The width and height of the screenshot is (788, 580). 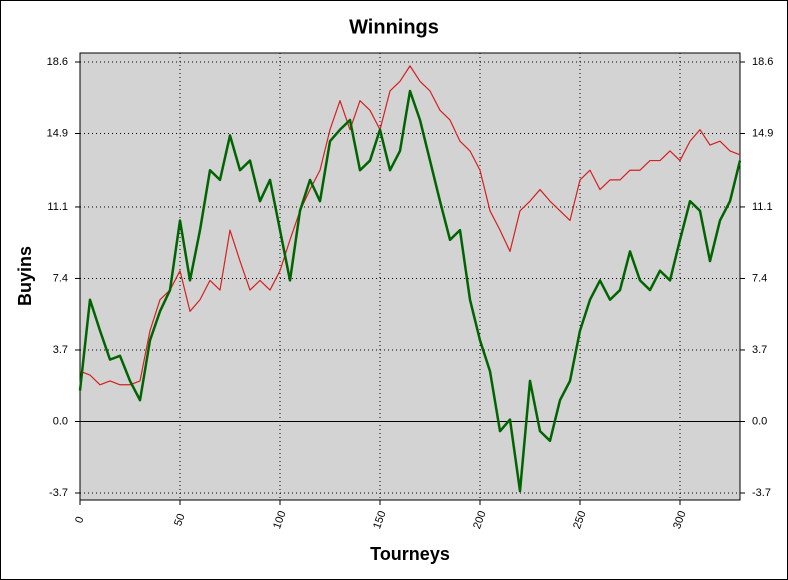 What do you see at coordinates (759, 350) in the screenshot?
I see `y2-tick-label: 3.7` at bounding box center [759, 350].